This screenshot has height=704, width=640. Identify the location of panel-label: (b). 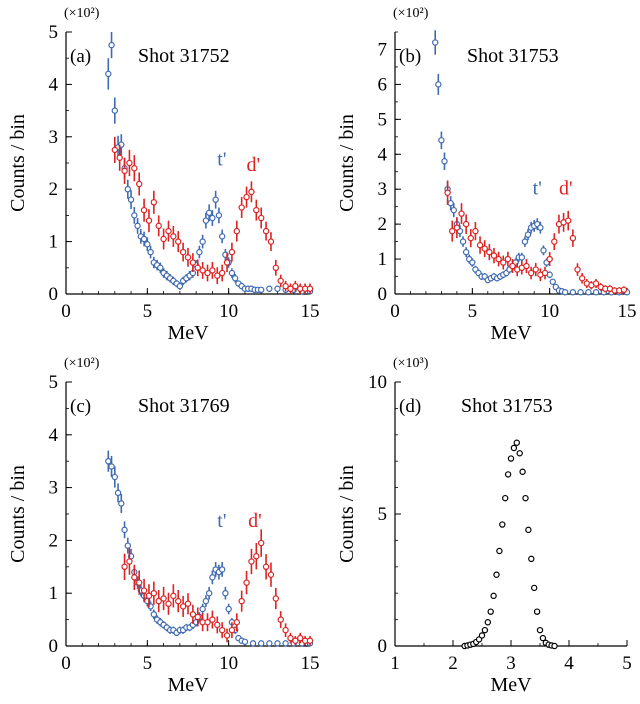
(410, 56).